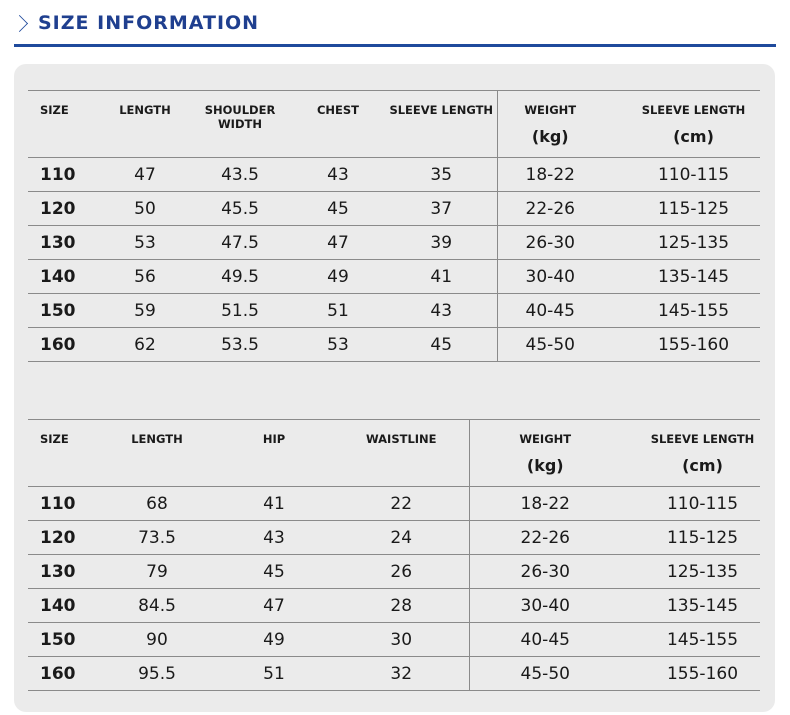 The width and height of the screenshot is (790, 715). What do you see at coordinates (544, 453) in the screenshot?
I see `column-header: WEIGHT (kg)` at bounding box center [544, 453].